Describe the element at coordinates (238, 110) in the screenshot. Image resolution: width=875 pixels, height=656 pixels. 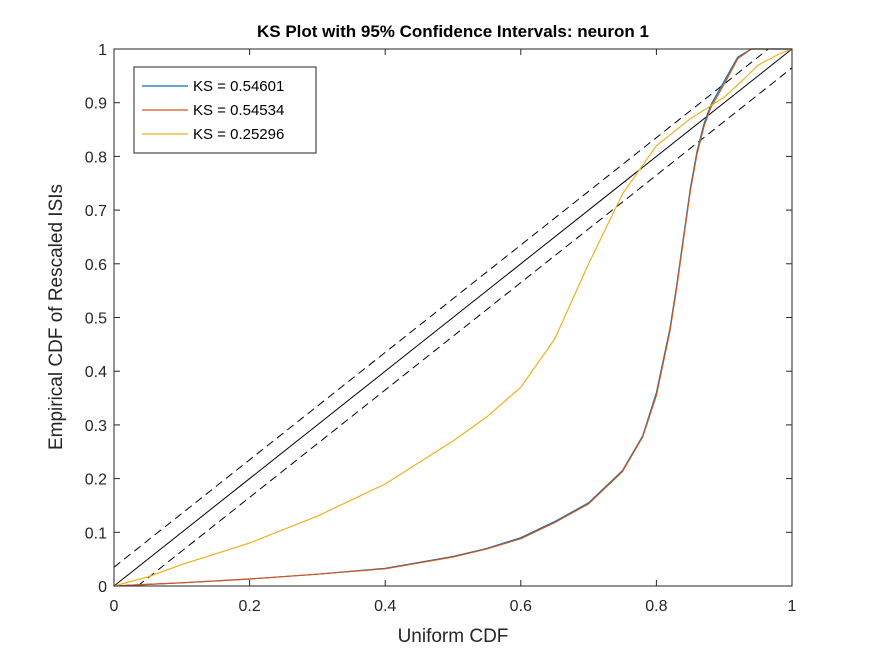
I see `legend-label-1: KS = 0.54534` at that location.